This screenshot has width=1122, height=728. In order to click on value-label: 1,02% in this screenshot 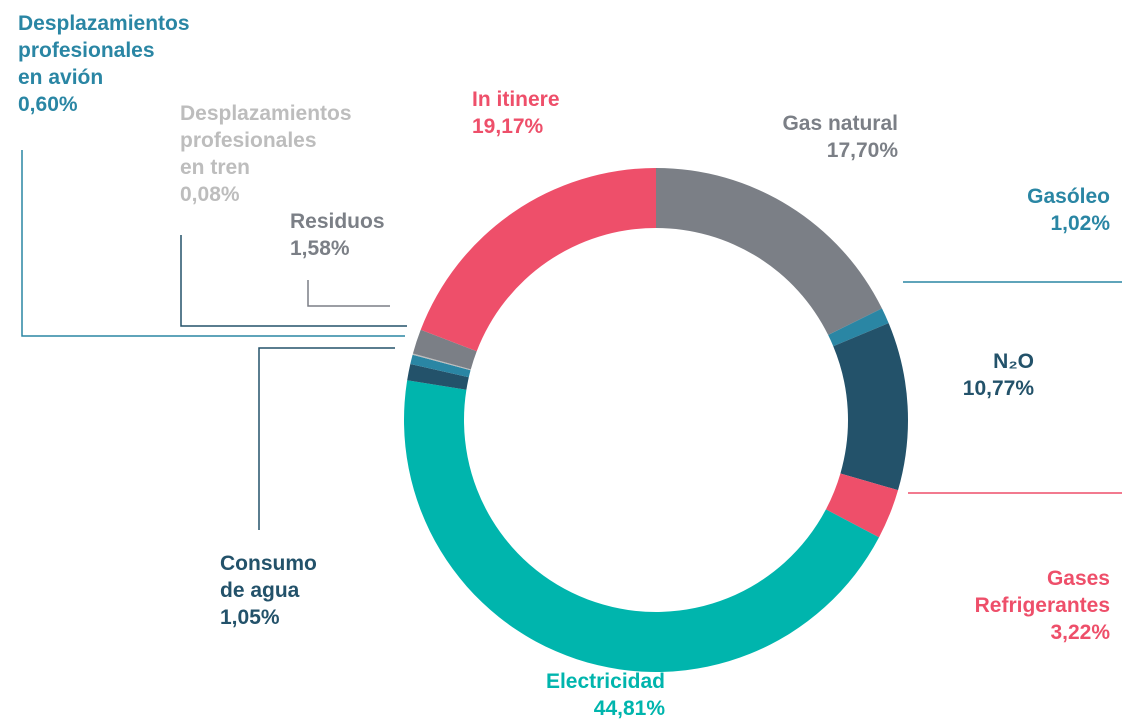, I will do `click(1080, 223)`.